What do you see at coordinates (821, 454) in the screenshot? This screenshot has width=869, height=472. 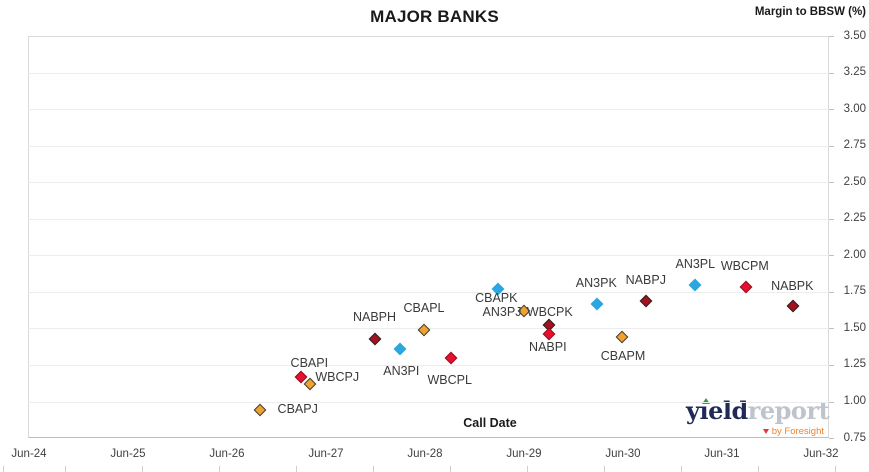 I see `x-tick-label: Jun-32` at bounding box center [821, 454].